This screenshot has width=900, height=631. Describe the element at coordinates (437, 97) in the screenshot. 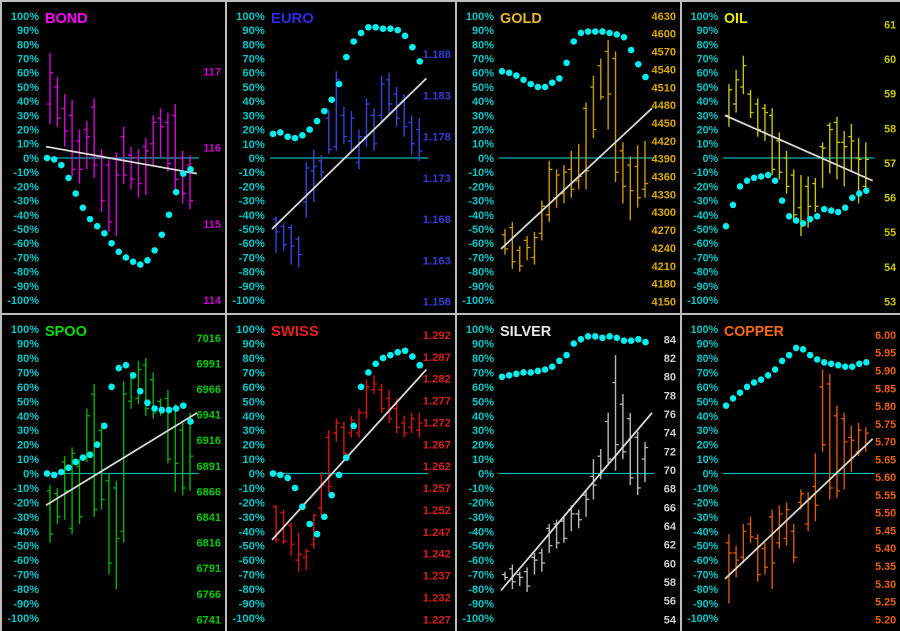

I see `right-axis-label: 1.183` at that location.